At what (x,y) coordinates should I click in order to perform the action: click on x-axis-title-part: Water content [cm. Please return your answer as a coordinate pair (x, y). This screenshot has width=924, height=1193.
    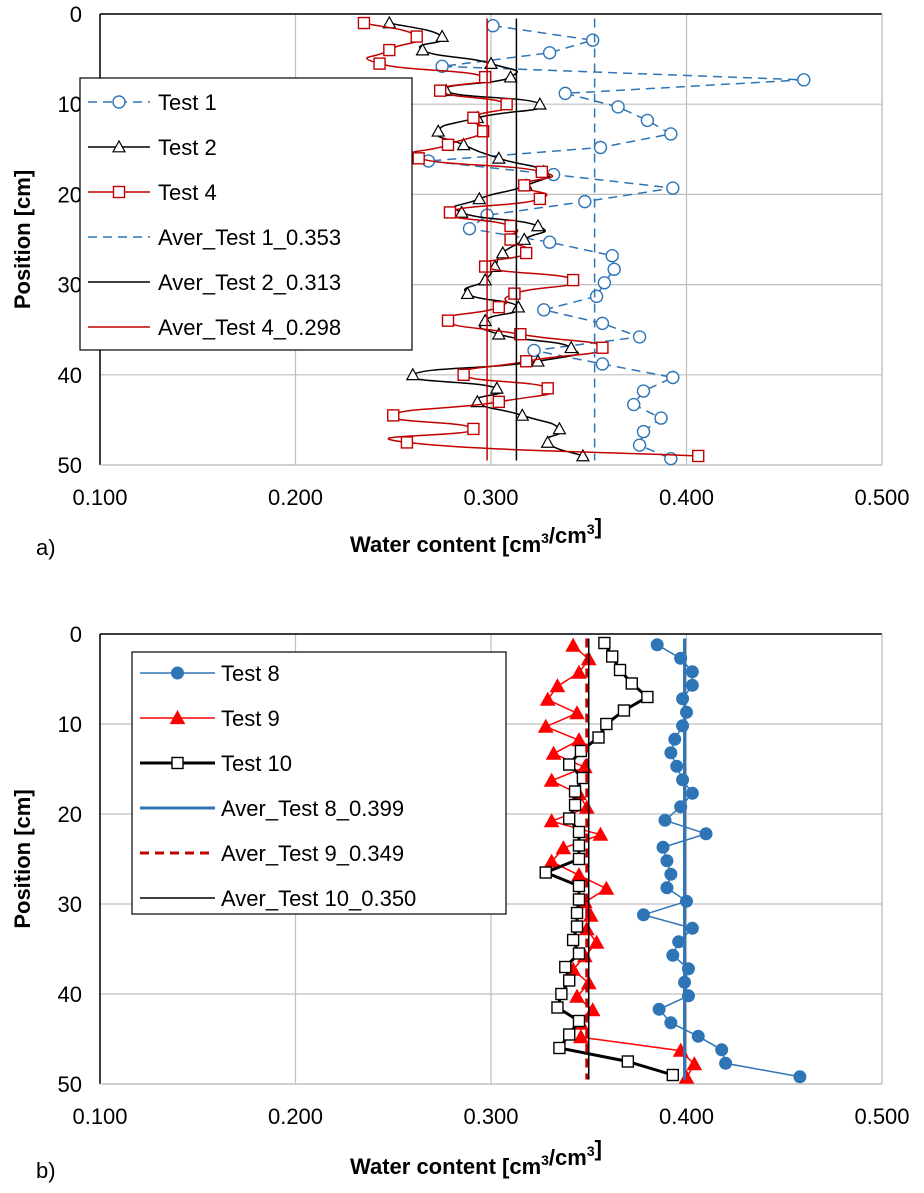
    Looking at the image, I should click on (445, 1166).